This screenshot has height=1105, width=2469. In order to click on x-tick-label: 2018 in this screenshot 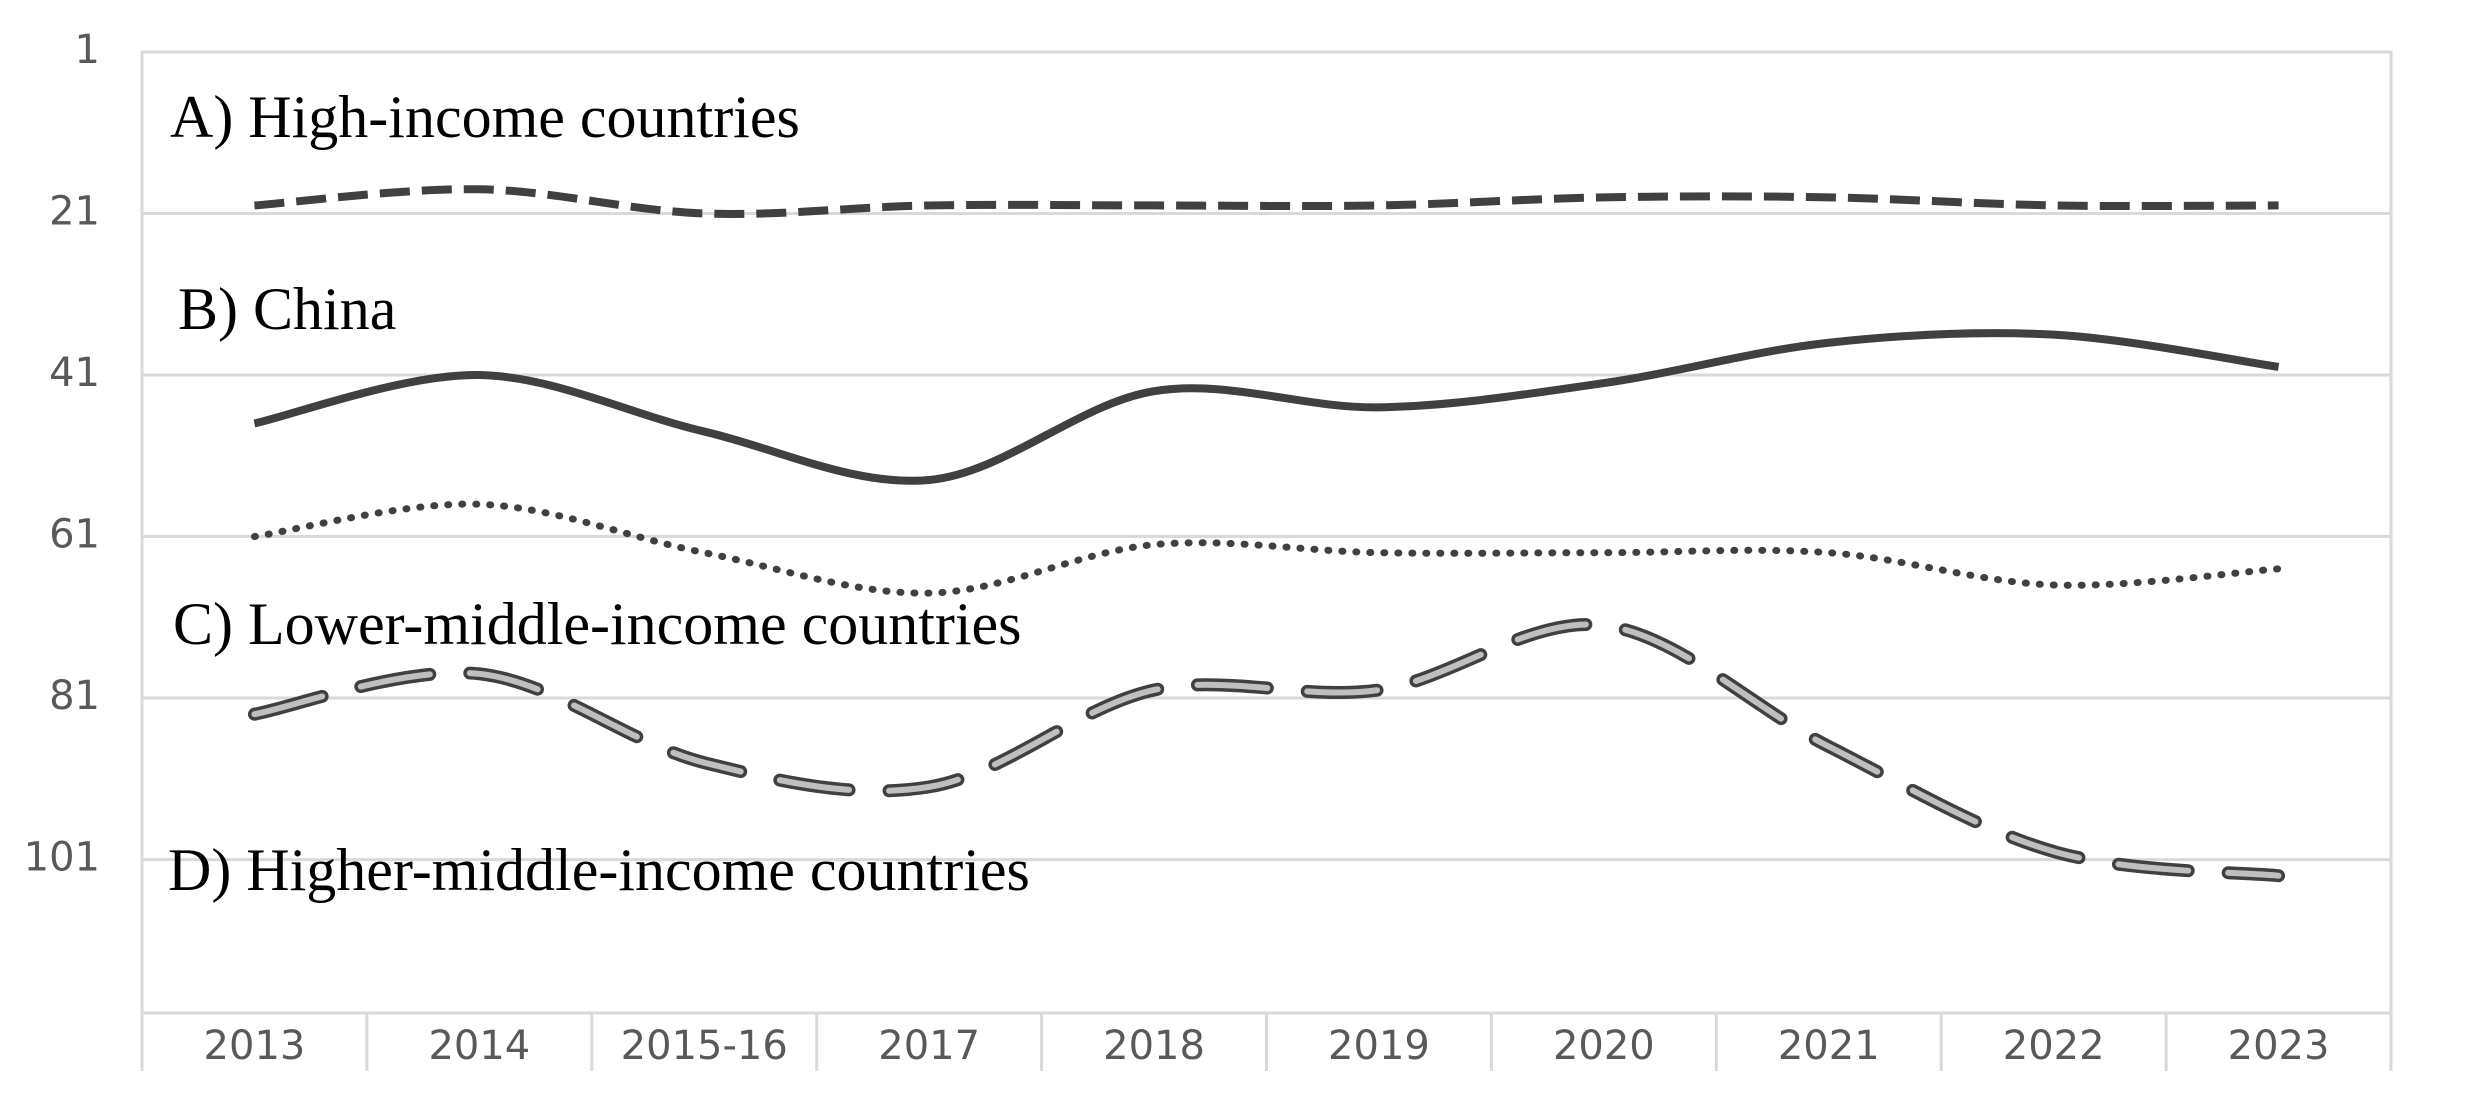, I will do `click(1154, 1046)`.